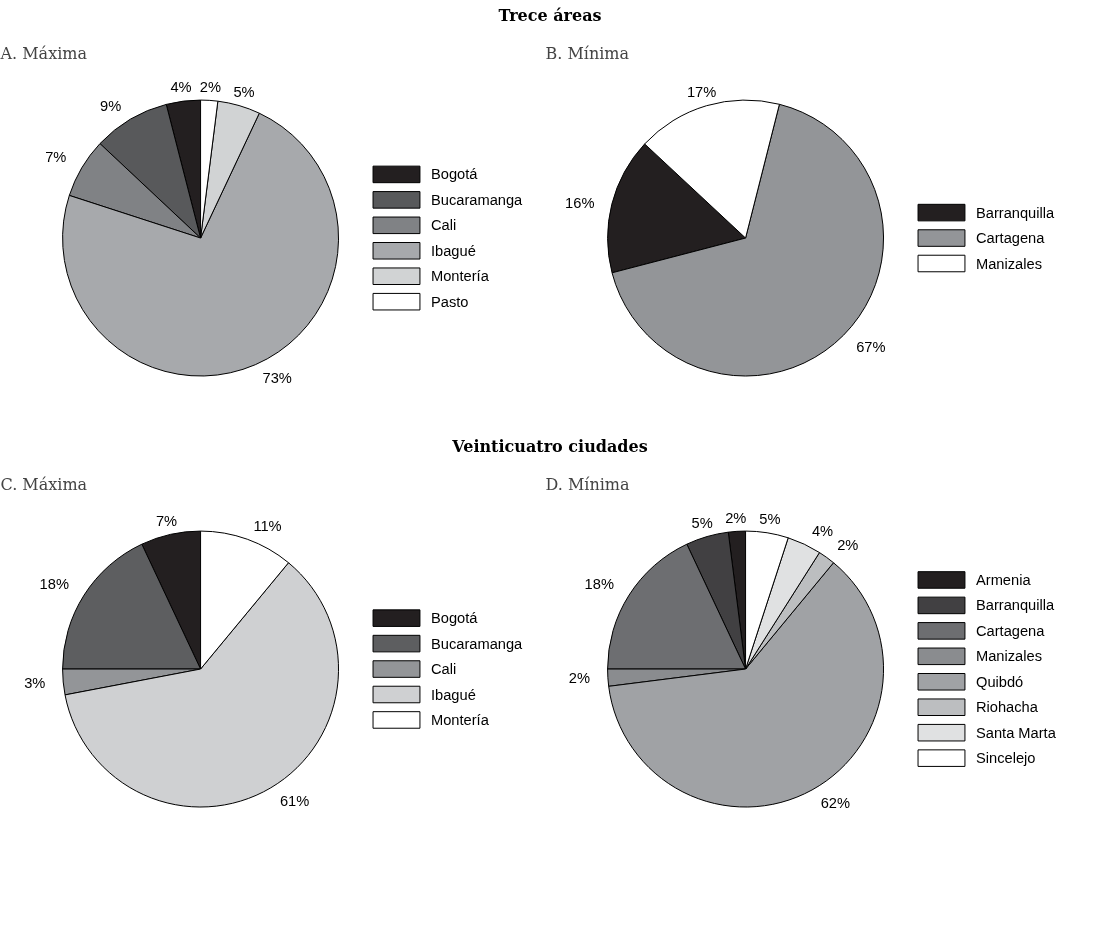 This screenshot has height=935, width=1102. Describe the element at coordinates (111, 106) in the screenshot. I see `data-label: 9%` at that location.